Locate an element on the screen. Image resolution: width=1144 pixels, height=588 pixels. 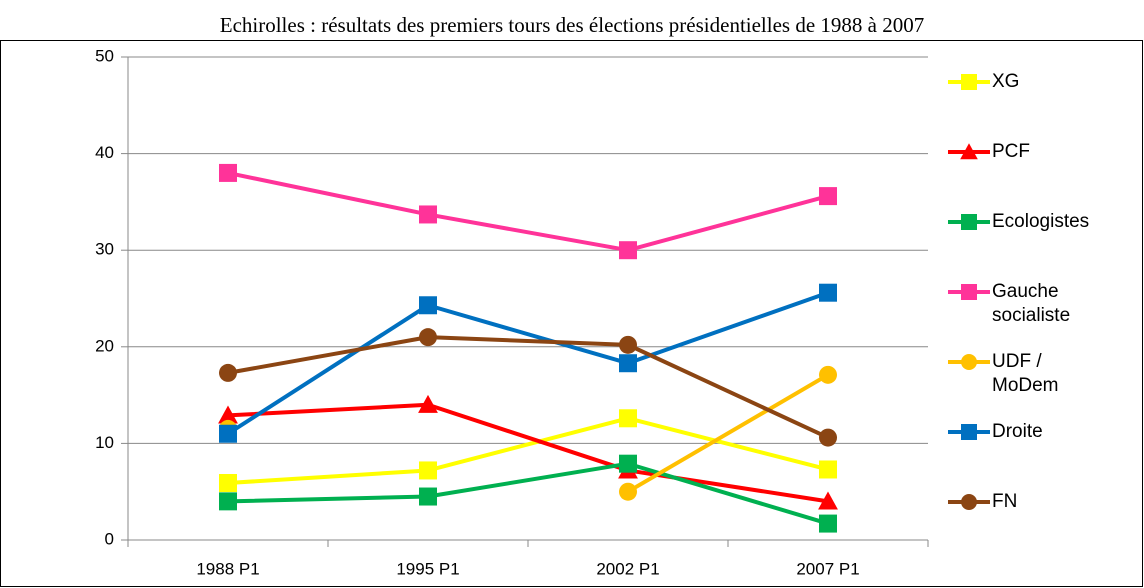
legend-label: PCF is located at coordinates (1011, 151).